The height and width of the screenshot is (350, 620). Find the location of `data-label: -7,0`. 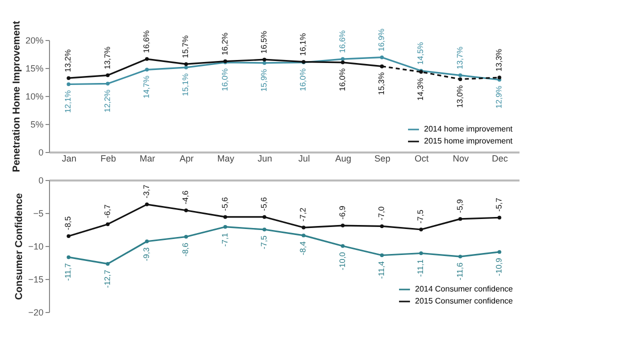

data-label: -7,0 is located at coordinates (381, 213).